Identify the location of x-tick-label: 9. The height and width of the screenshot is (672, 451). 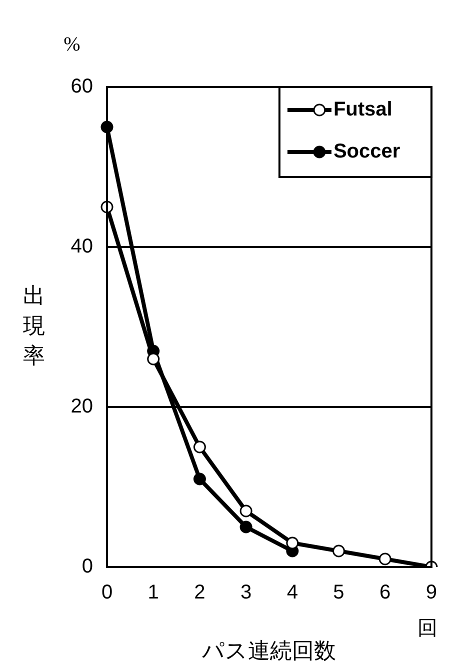
(431, 593).